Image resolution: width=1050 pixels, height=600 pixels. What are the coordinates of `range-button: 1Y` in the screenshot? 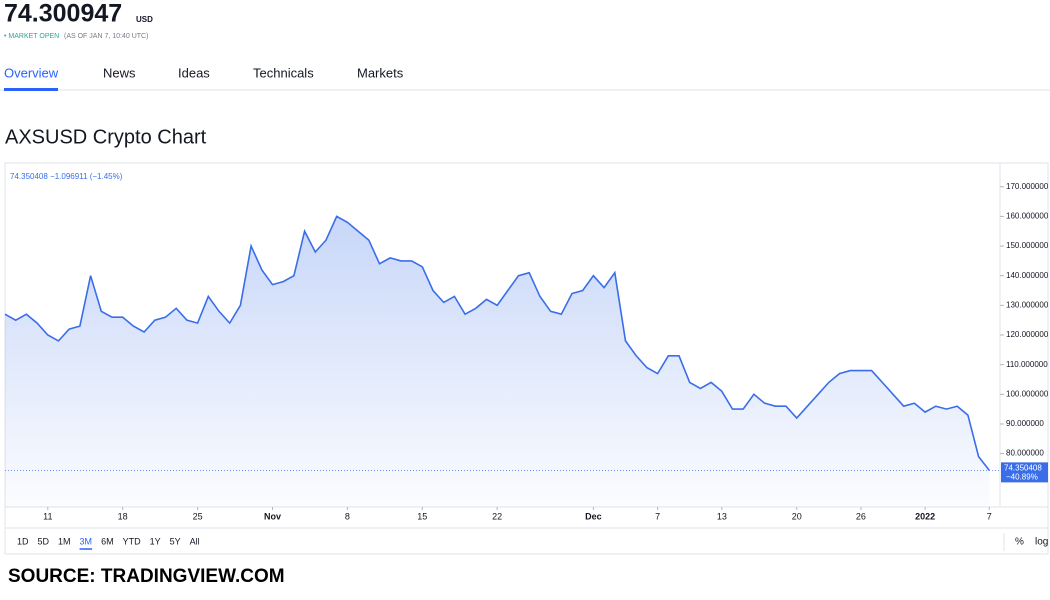 It's located at (155, 541).